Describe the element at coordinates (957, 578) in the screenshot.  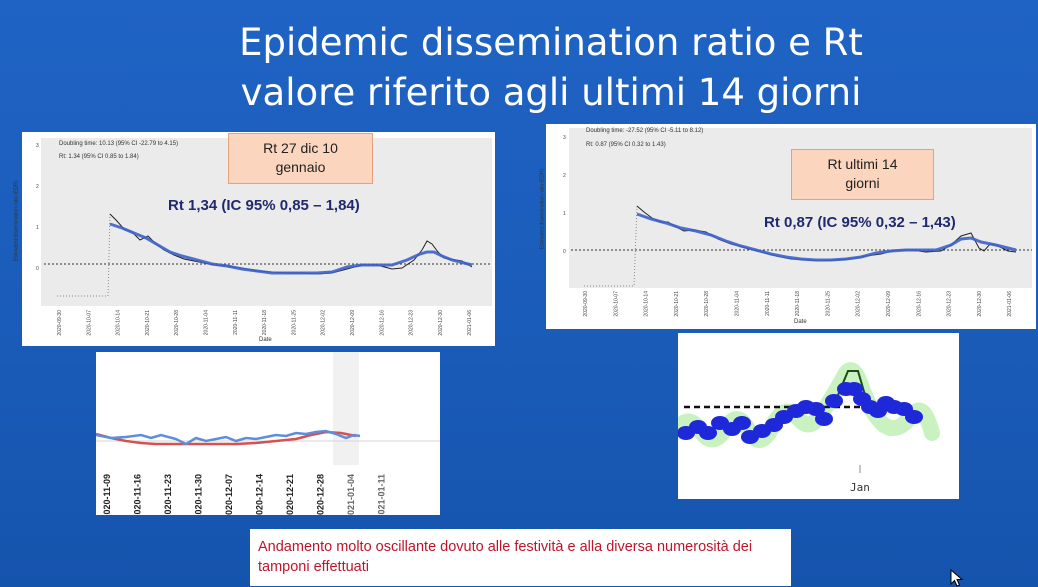
I see `mouse-cursor-icon` at that location.